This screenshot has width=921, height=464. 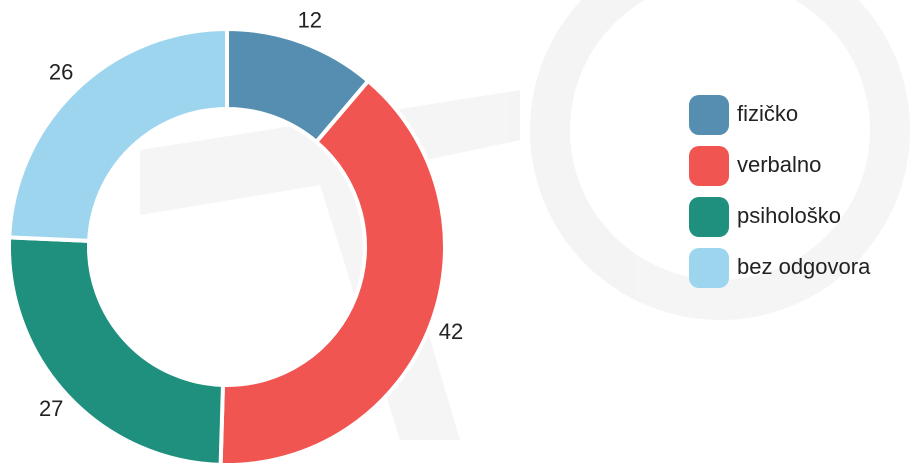 I want to click on legend-label: verbalno, so click(x=779, y=164).